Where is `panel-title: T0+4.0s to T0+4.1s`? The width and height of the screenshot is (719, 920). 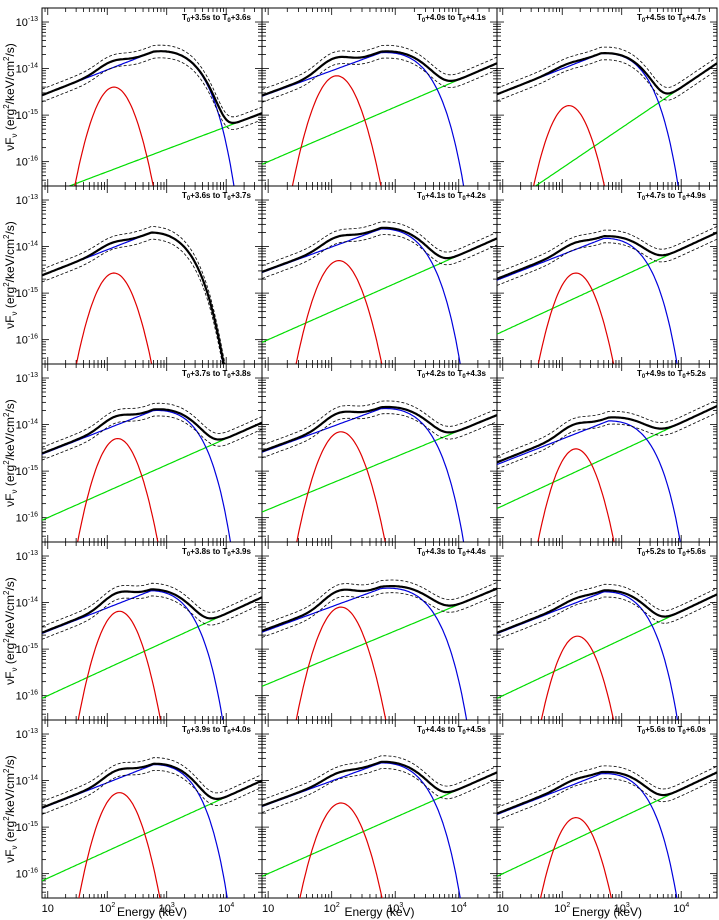
panel-title: T0+4.0s to T0+4.1s is located at coordinates (451, 18).